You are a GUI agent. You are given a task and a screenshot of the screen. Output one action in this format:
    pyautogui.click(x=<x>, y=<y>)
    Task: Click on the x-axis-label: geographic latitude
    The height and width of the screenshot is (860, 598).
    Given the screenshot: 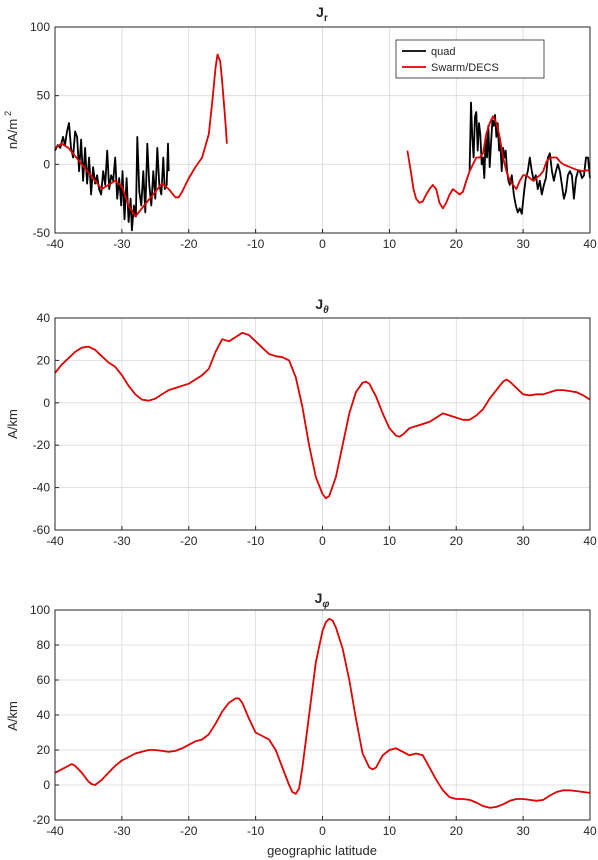 What is the action you would take?
    pyautogui.click(x=322, y=850)
    